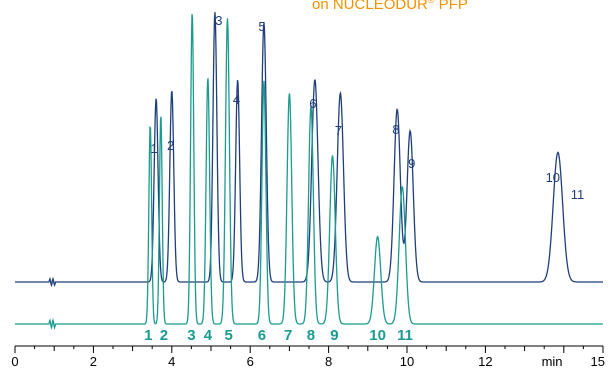 The height and width of the screenshot is (374, 614). Describe the element at coordinates (171, 361) in the screenshot. I see `x-tick-label: 4` at that location.